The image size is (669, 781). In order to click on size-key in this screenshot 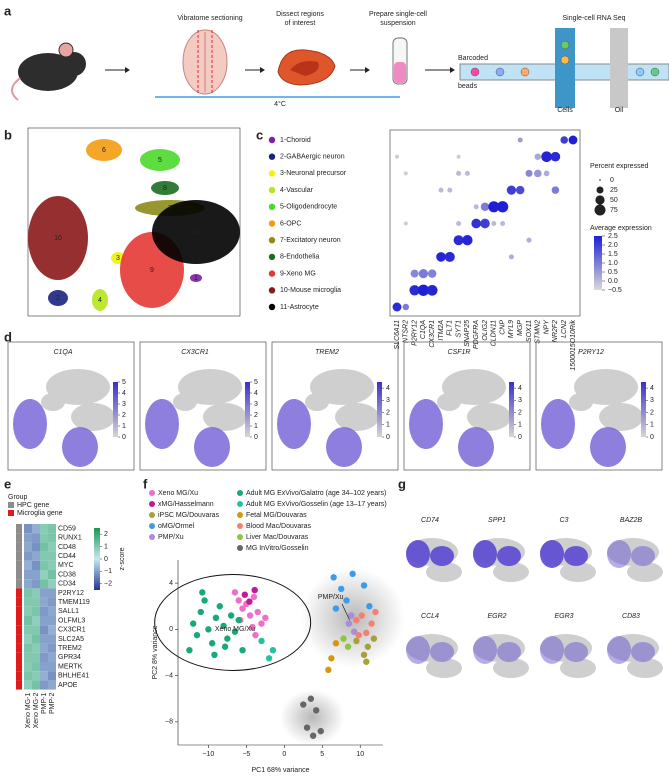, I will do `click(600, 200)`.